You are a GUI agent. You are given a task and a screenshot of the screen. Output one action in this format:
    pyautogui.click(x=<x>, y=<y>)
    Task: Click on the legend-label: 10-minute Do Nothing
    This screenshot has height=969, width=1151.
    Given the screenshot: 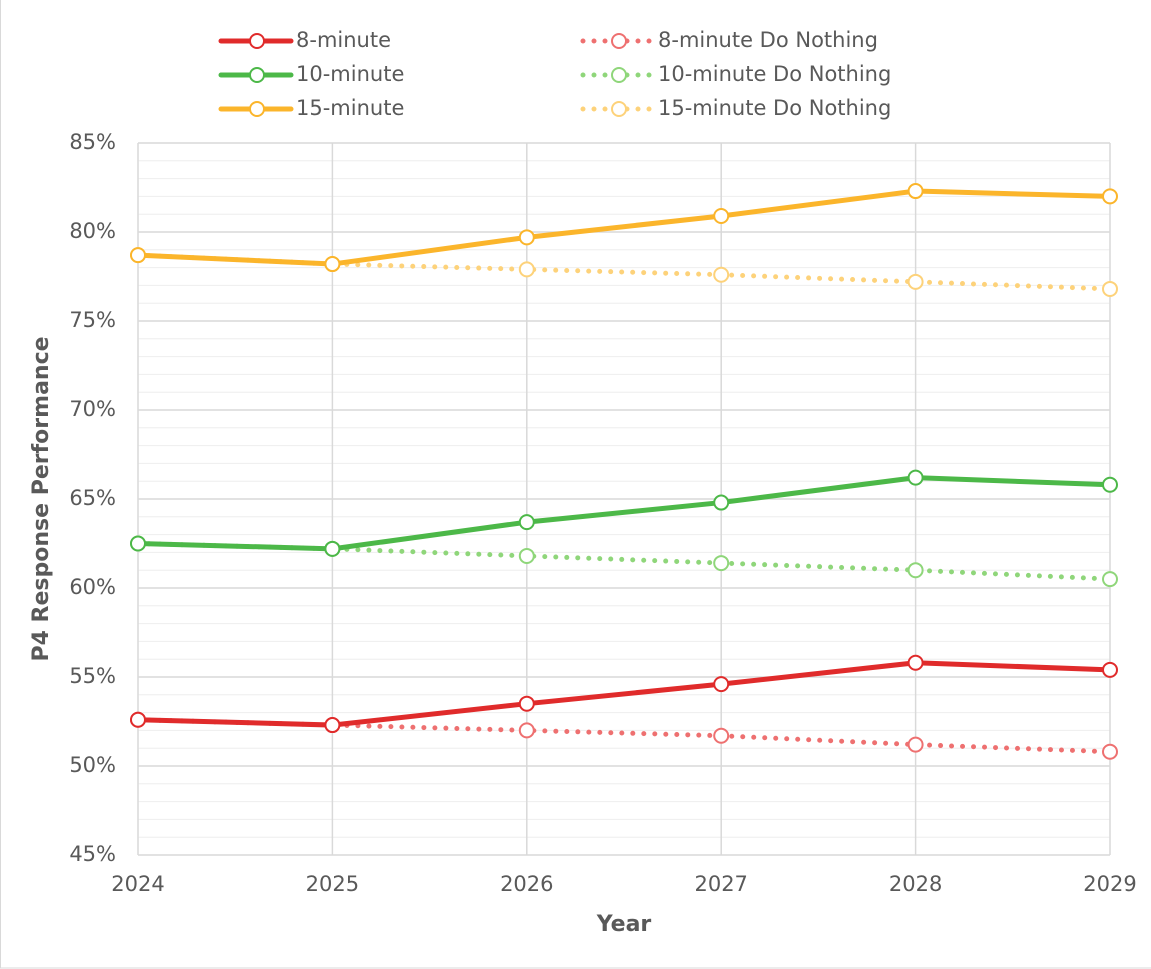 What is the action you would take?
    pyautogui.click(x=774, y=74)
    